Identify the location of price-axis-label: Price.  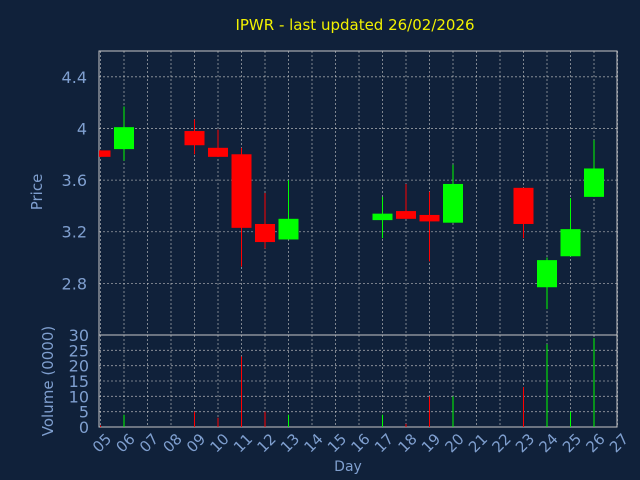
(37, 192).